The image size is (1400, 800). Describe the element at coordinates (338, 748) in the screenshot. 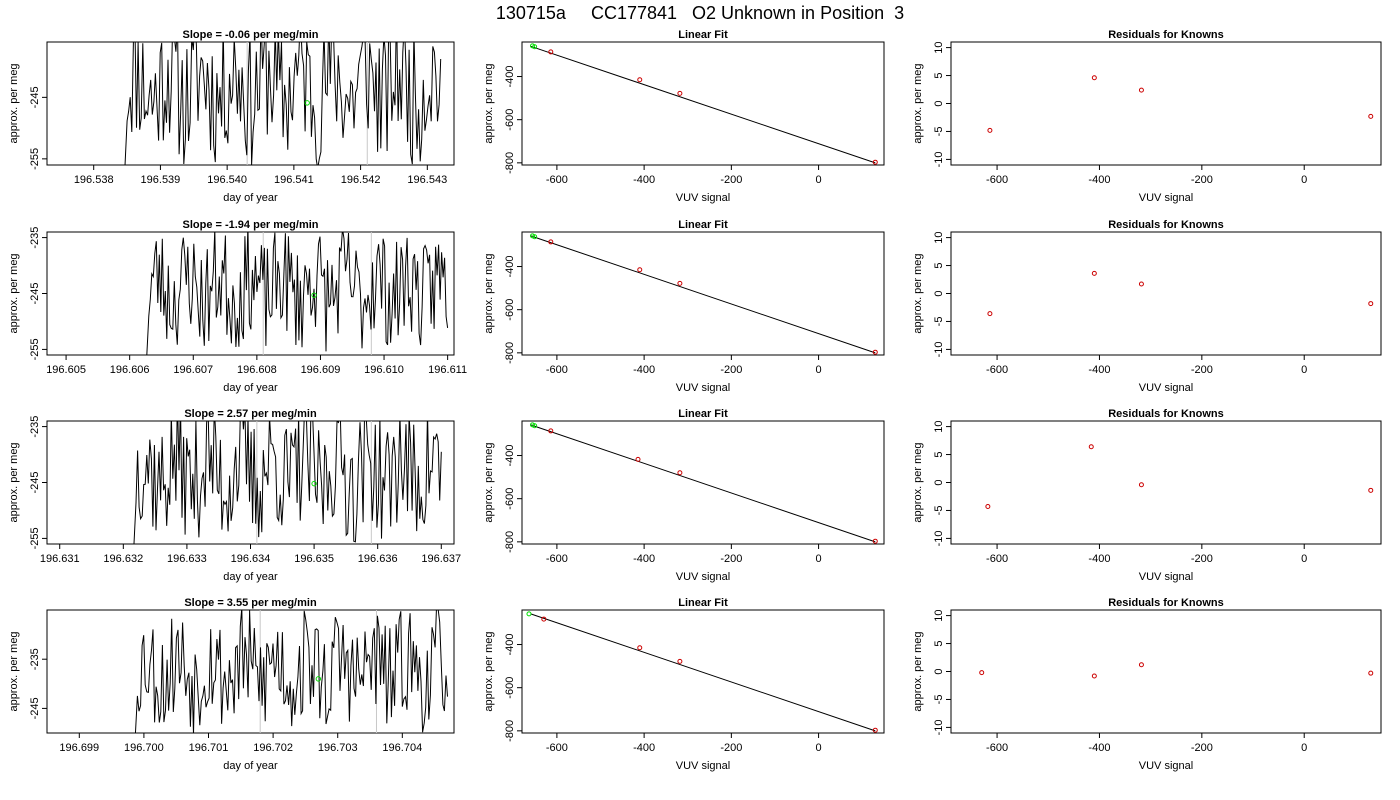

I see `x-tick-label: 196.703` at that location.